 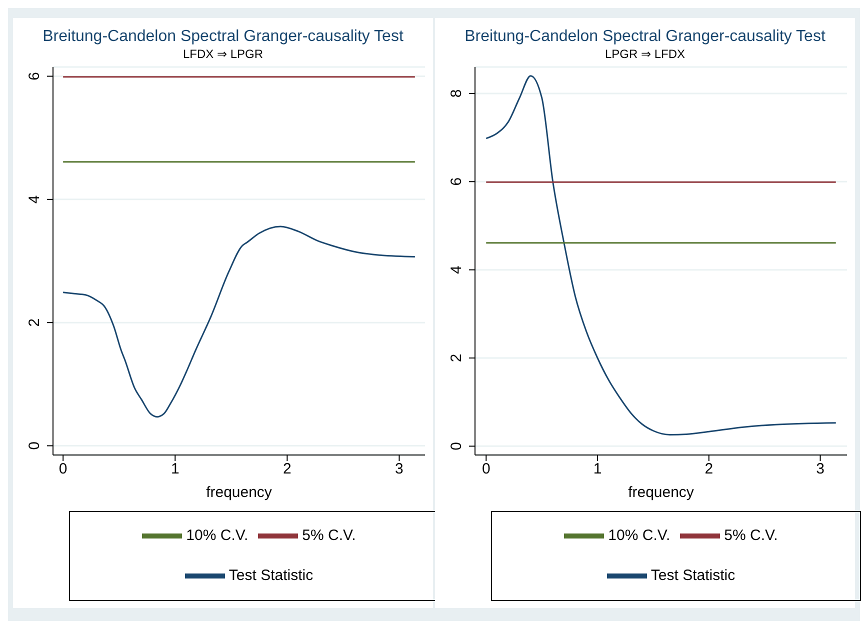 What do you see at coordinates (223, 54) in the screenshot?
I see `chart-subtitle: LFDX ⇒ LPGR` at bounding box center [223, 54].